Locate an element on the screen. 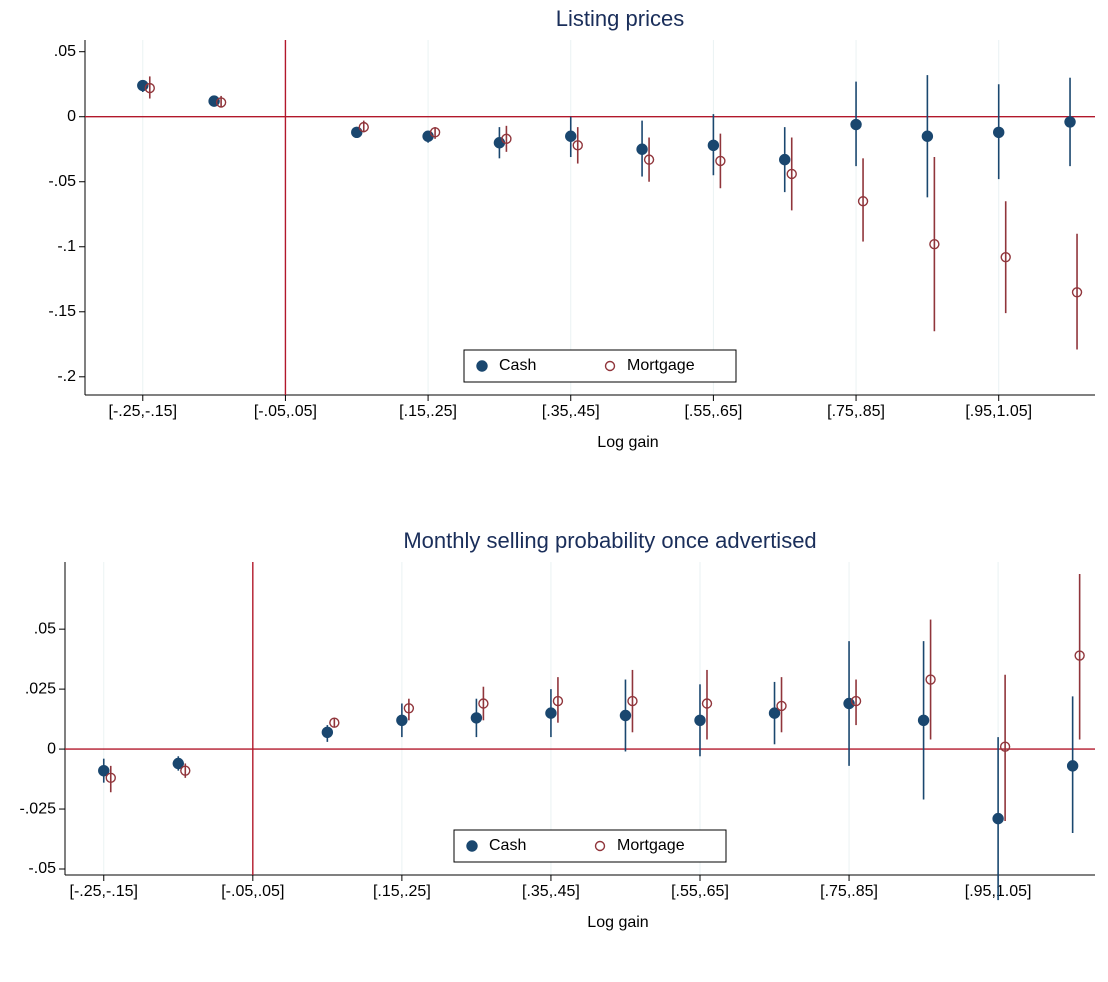 The image size is (1108, 982). y-tick-label: .025 is located at coordinates (40, 688).